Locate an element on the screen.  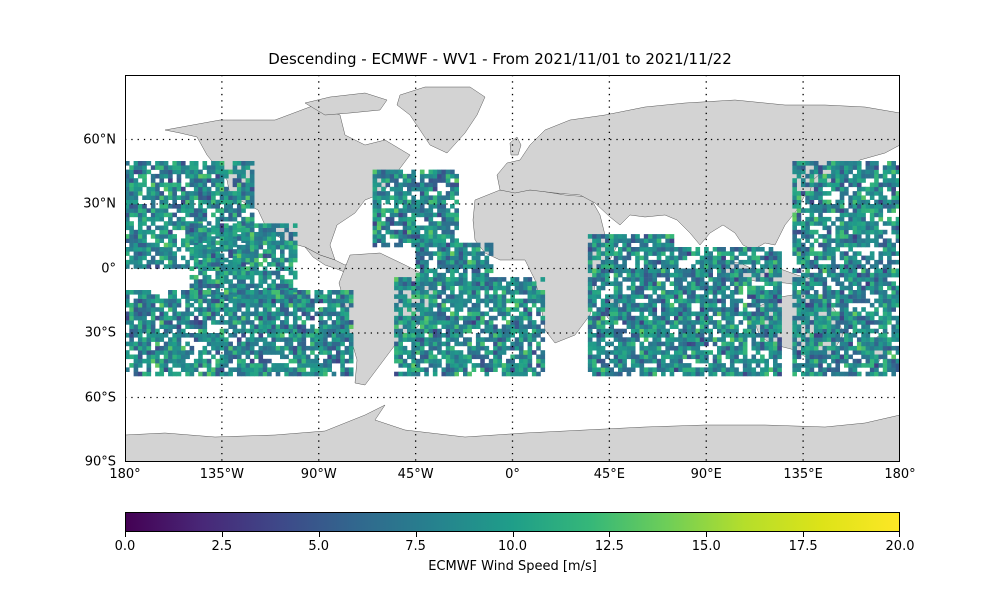
lon-label: 90°E is located at coordinates (706, 474).